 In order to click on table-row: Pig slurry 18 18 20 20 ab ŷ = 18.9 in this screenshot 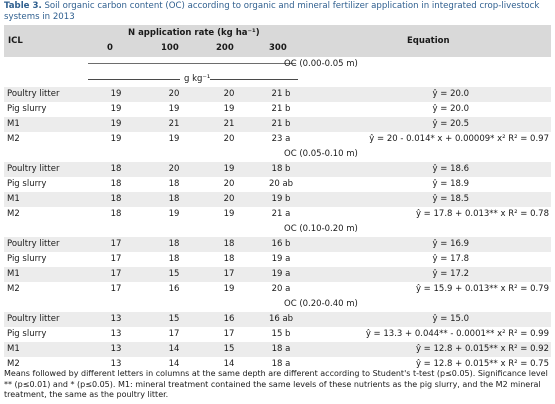, I will do `click(277, 184)`.